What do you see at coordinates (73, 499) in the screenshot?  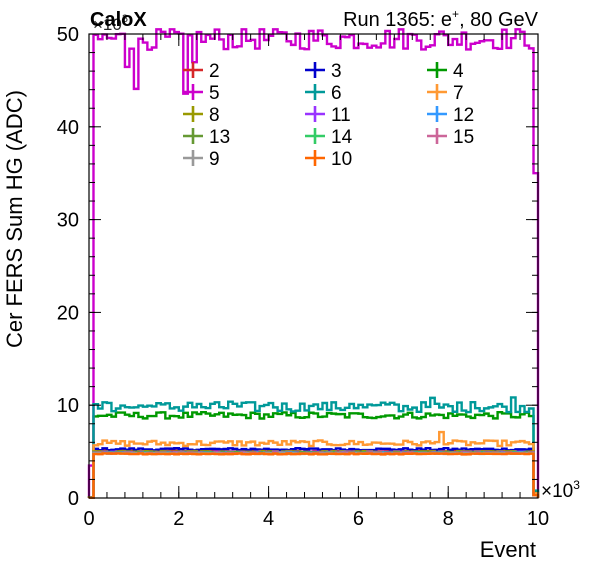 I see `y-tick-label: 0` at bounding box center [73, 499].